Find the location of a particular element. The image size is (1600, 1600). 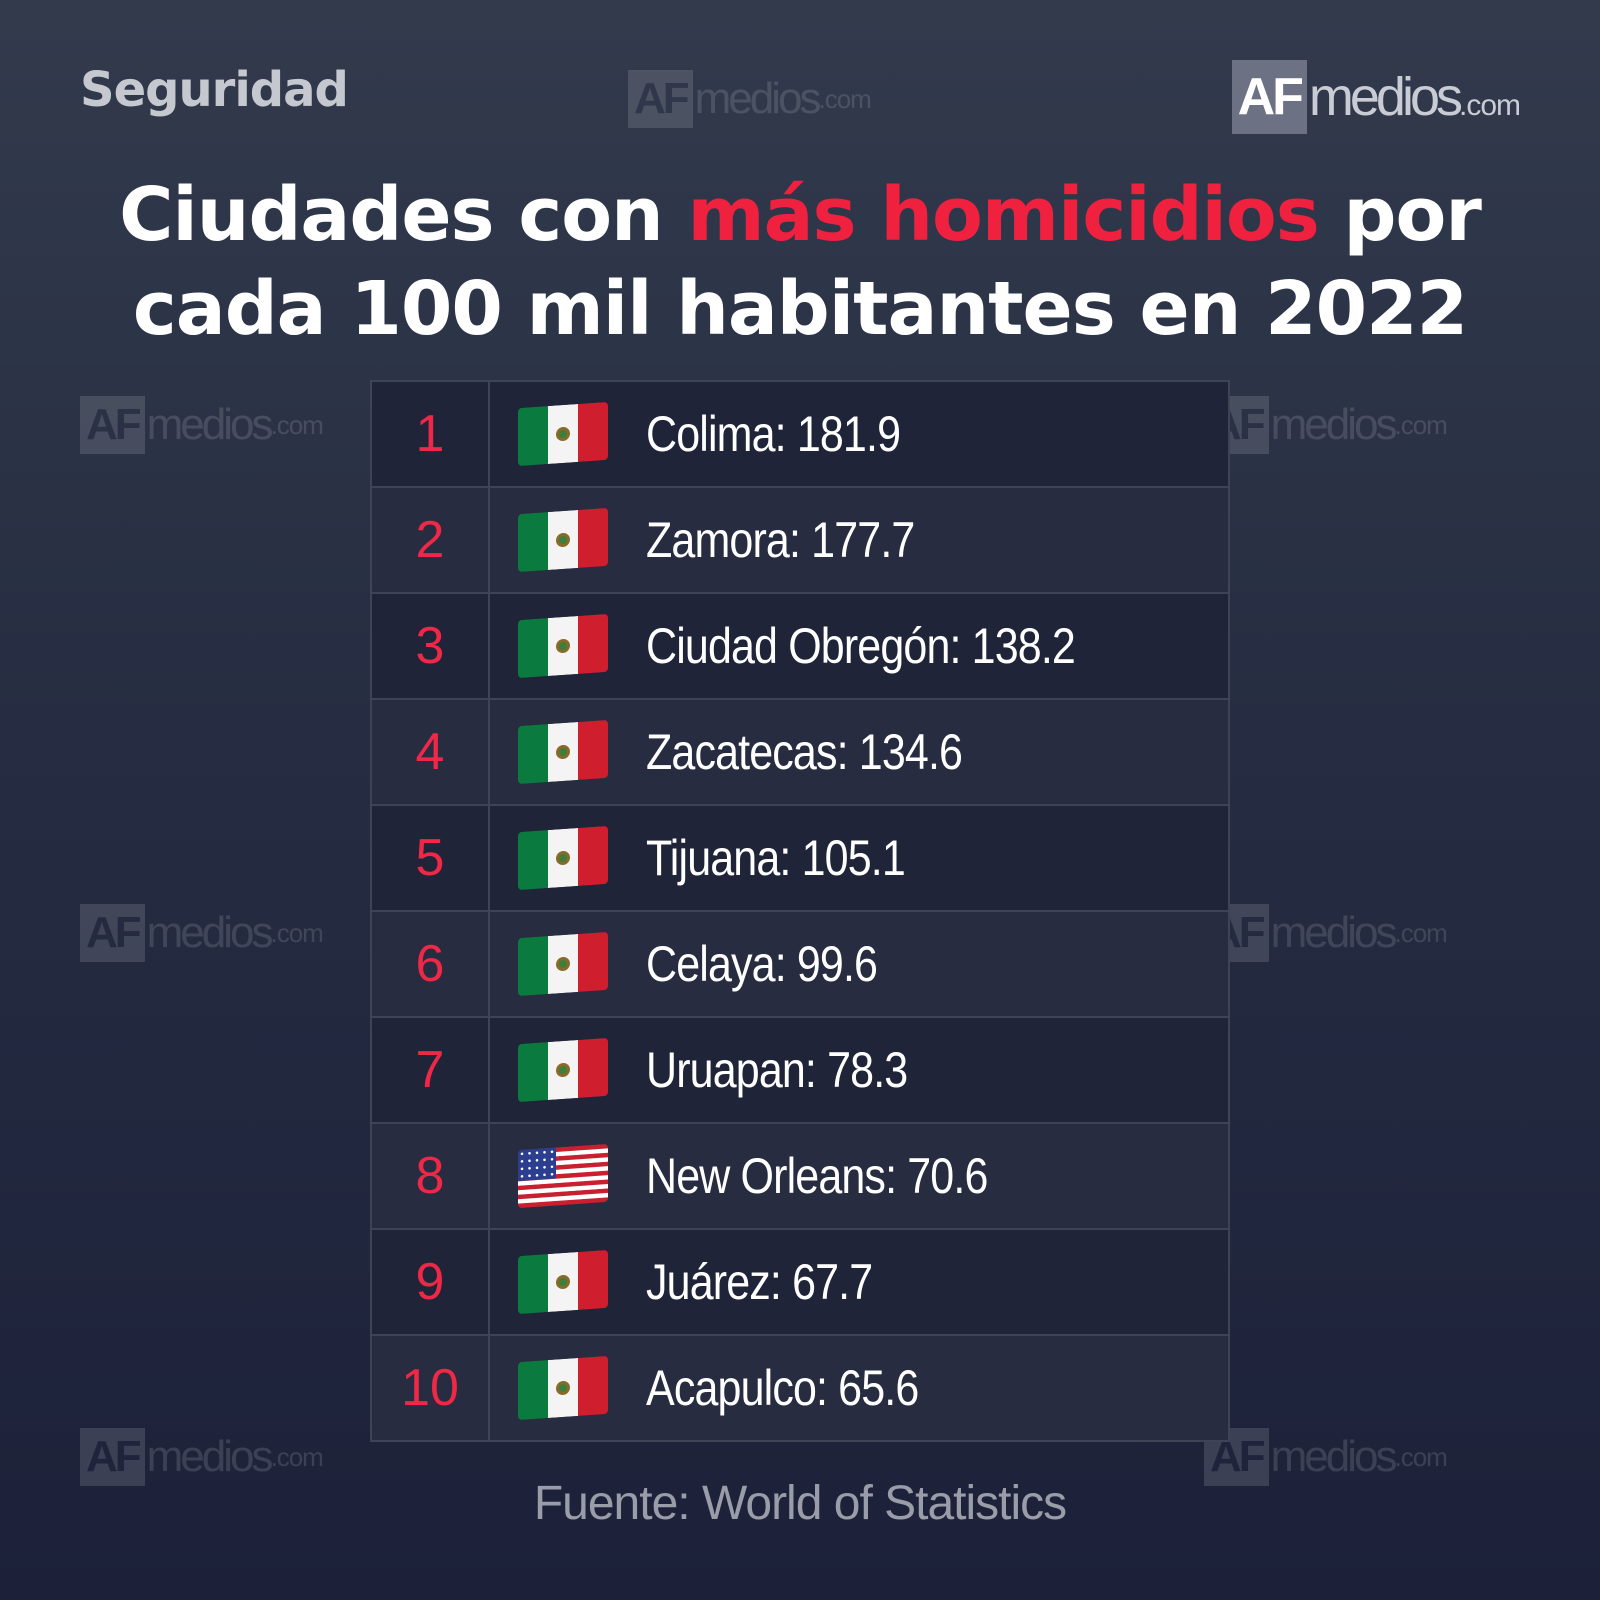

table-row: 7 Uruapan: 78.3 is located at coordinates (800, 1071).